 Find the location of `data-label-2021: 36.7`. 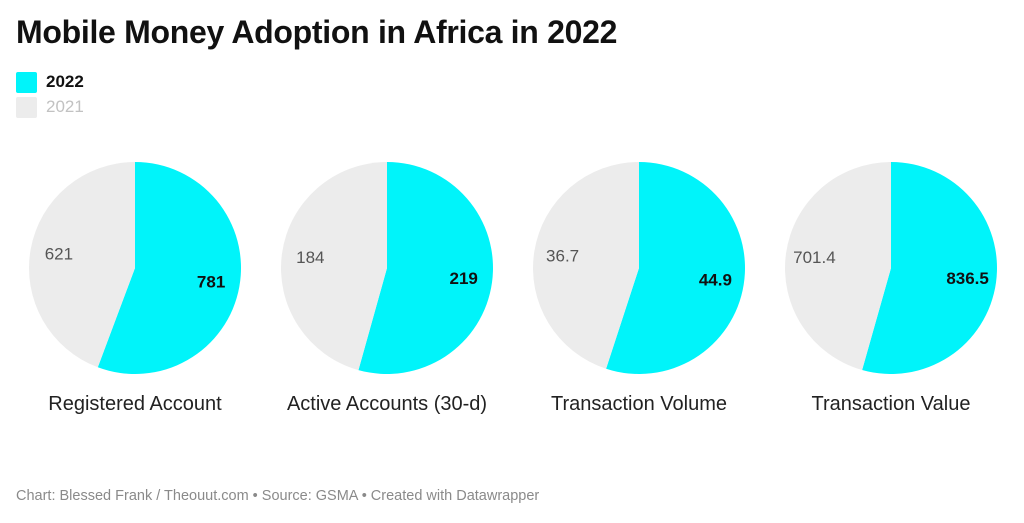

data-label-2021: 36.7 is located at coordinates (562, 255).